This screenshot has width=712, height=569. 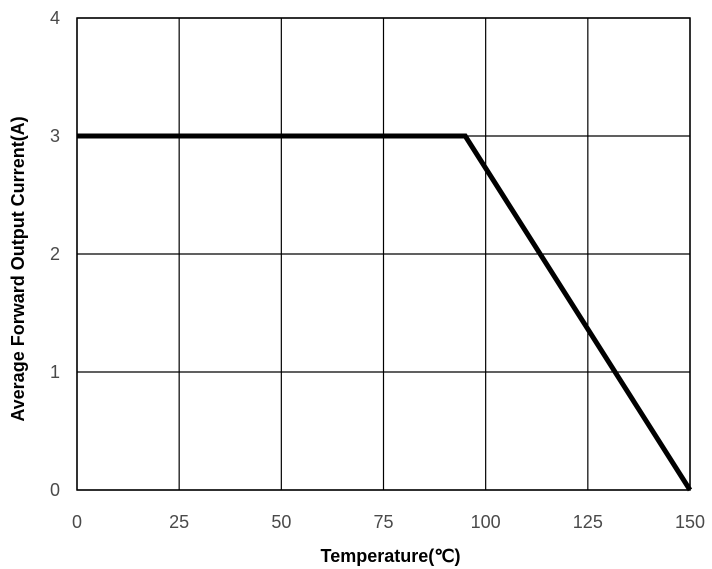 I want to click on x-tick-label: 150, so click(x=690, y=522).